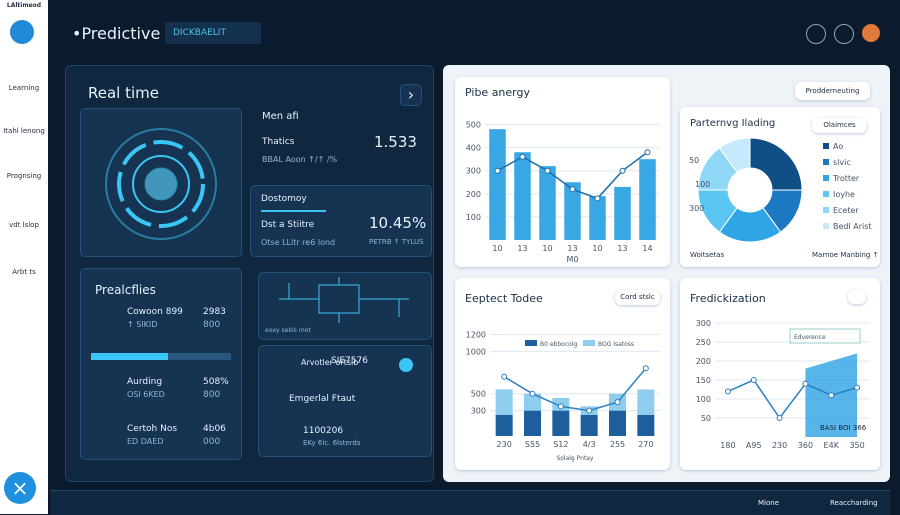 This screenshot has width=900, height=515. What do you see at coordinates (476, 334) in the screenshot?
I see `y-tick-label: 1200` at bounding box center [476, 334].